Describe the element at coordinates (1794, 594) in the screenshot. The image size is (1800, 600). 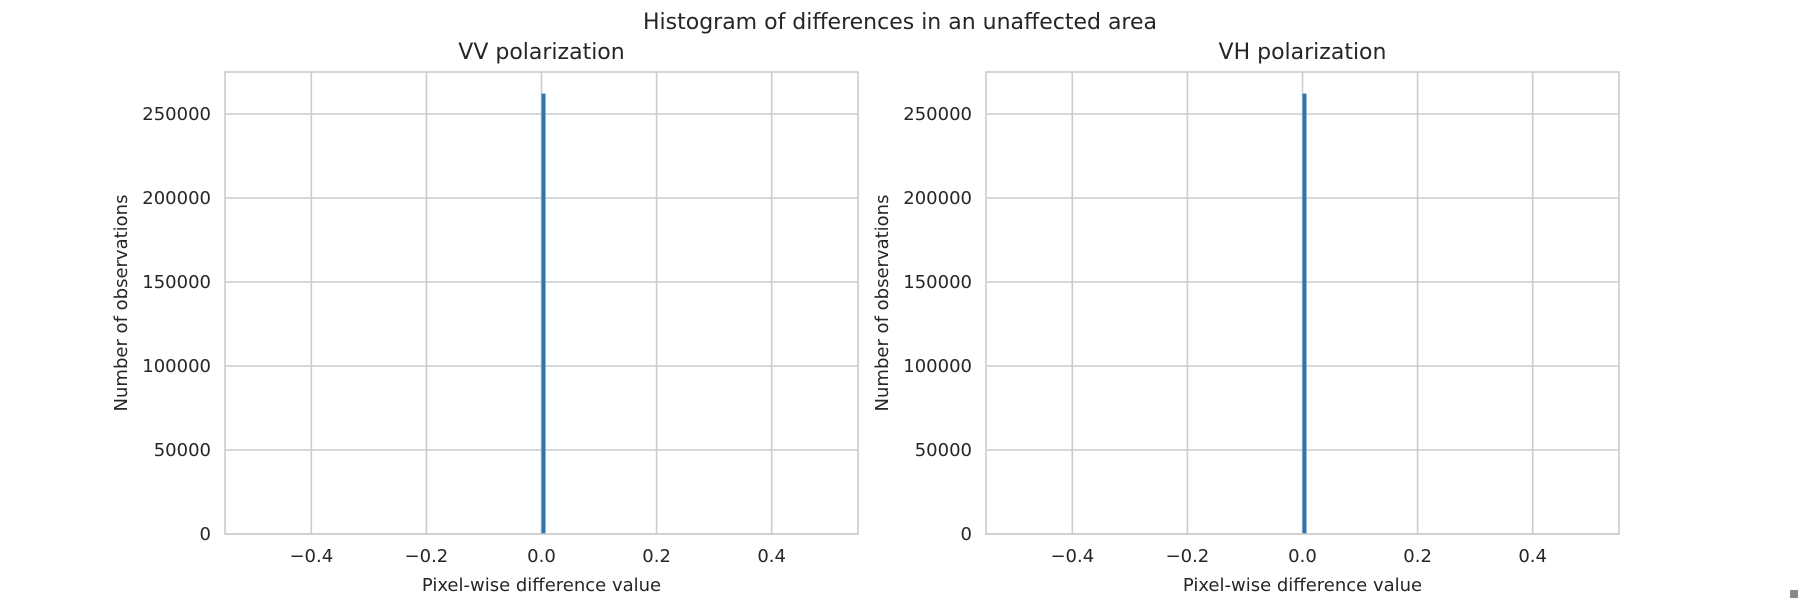
I see `resize-handle-icon` at that location.